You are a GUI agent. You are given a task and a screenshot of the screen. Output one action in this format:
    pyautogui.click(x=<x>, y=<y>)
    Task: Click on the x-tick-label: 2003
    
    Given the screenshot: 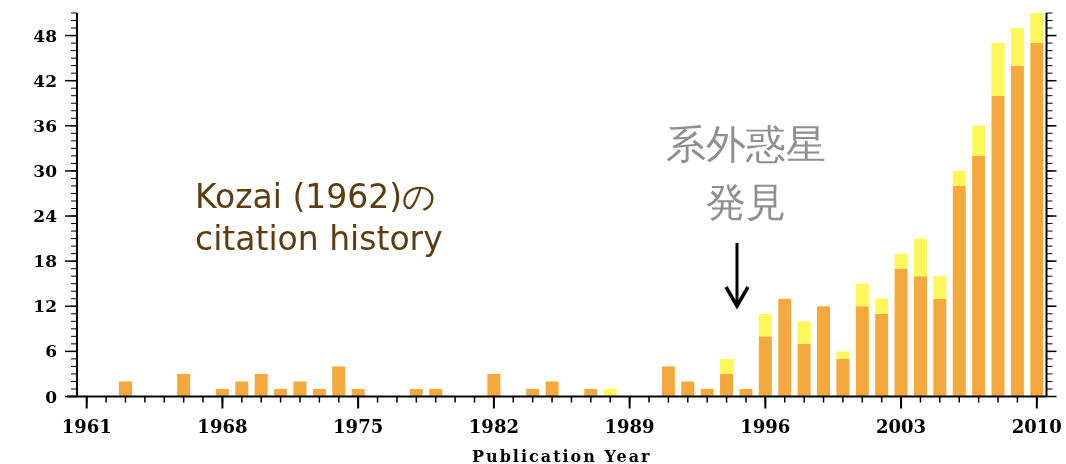 What is the action you would take?
    pyautogui.click(x=901, y=426)
    